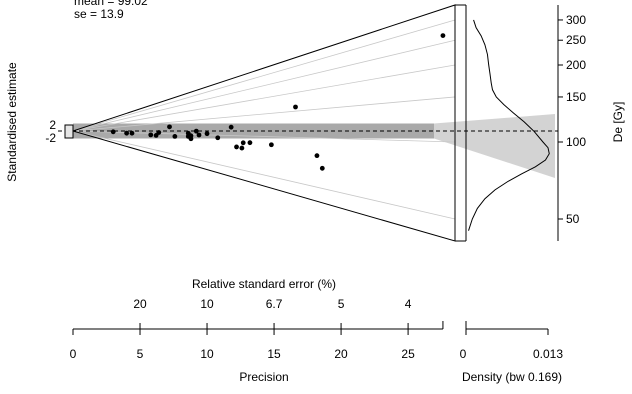 Image resolution: width=632 pixels, height=394 pixels. What do you see at coordinates (207, 354) in the screenshot?
I see `x-tick-label-10: 10` at bounding box center [207, 354].